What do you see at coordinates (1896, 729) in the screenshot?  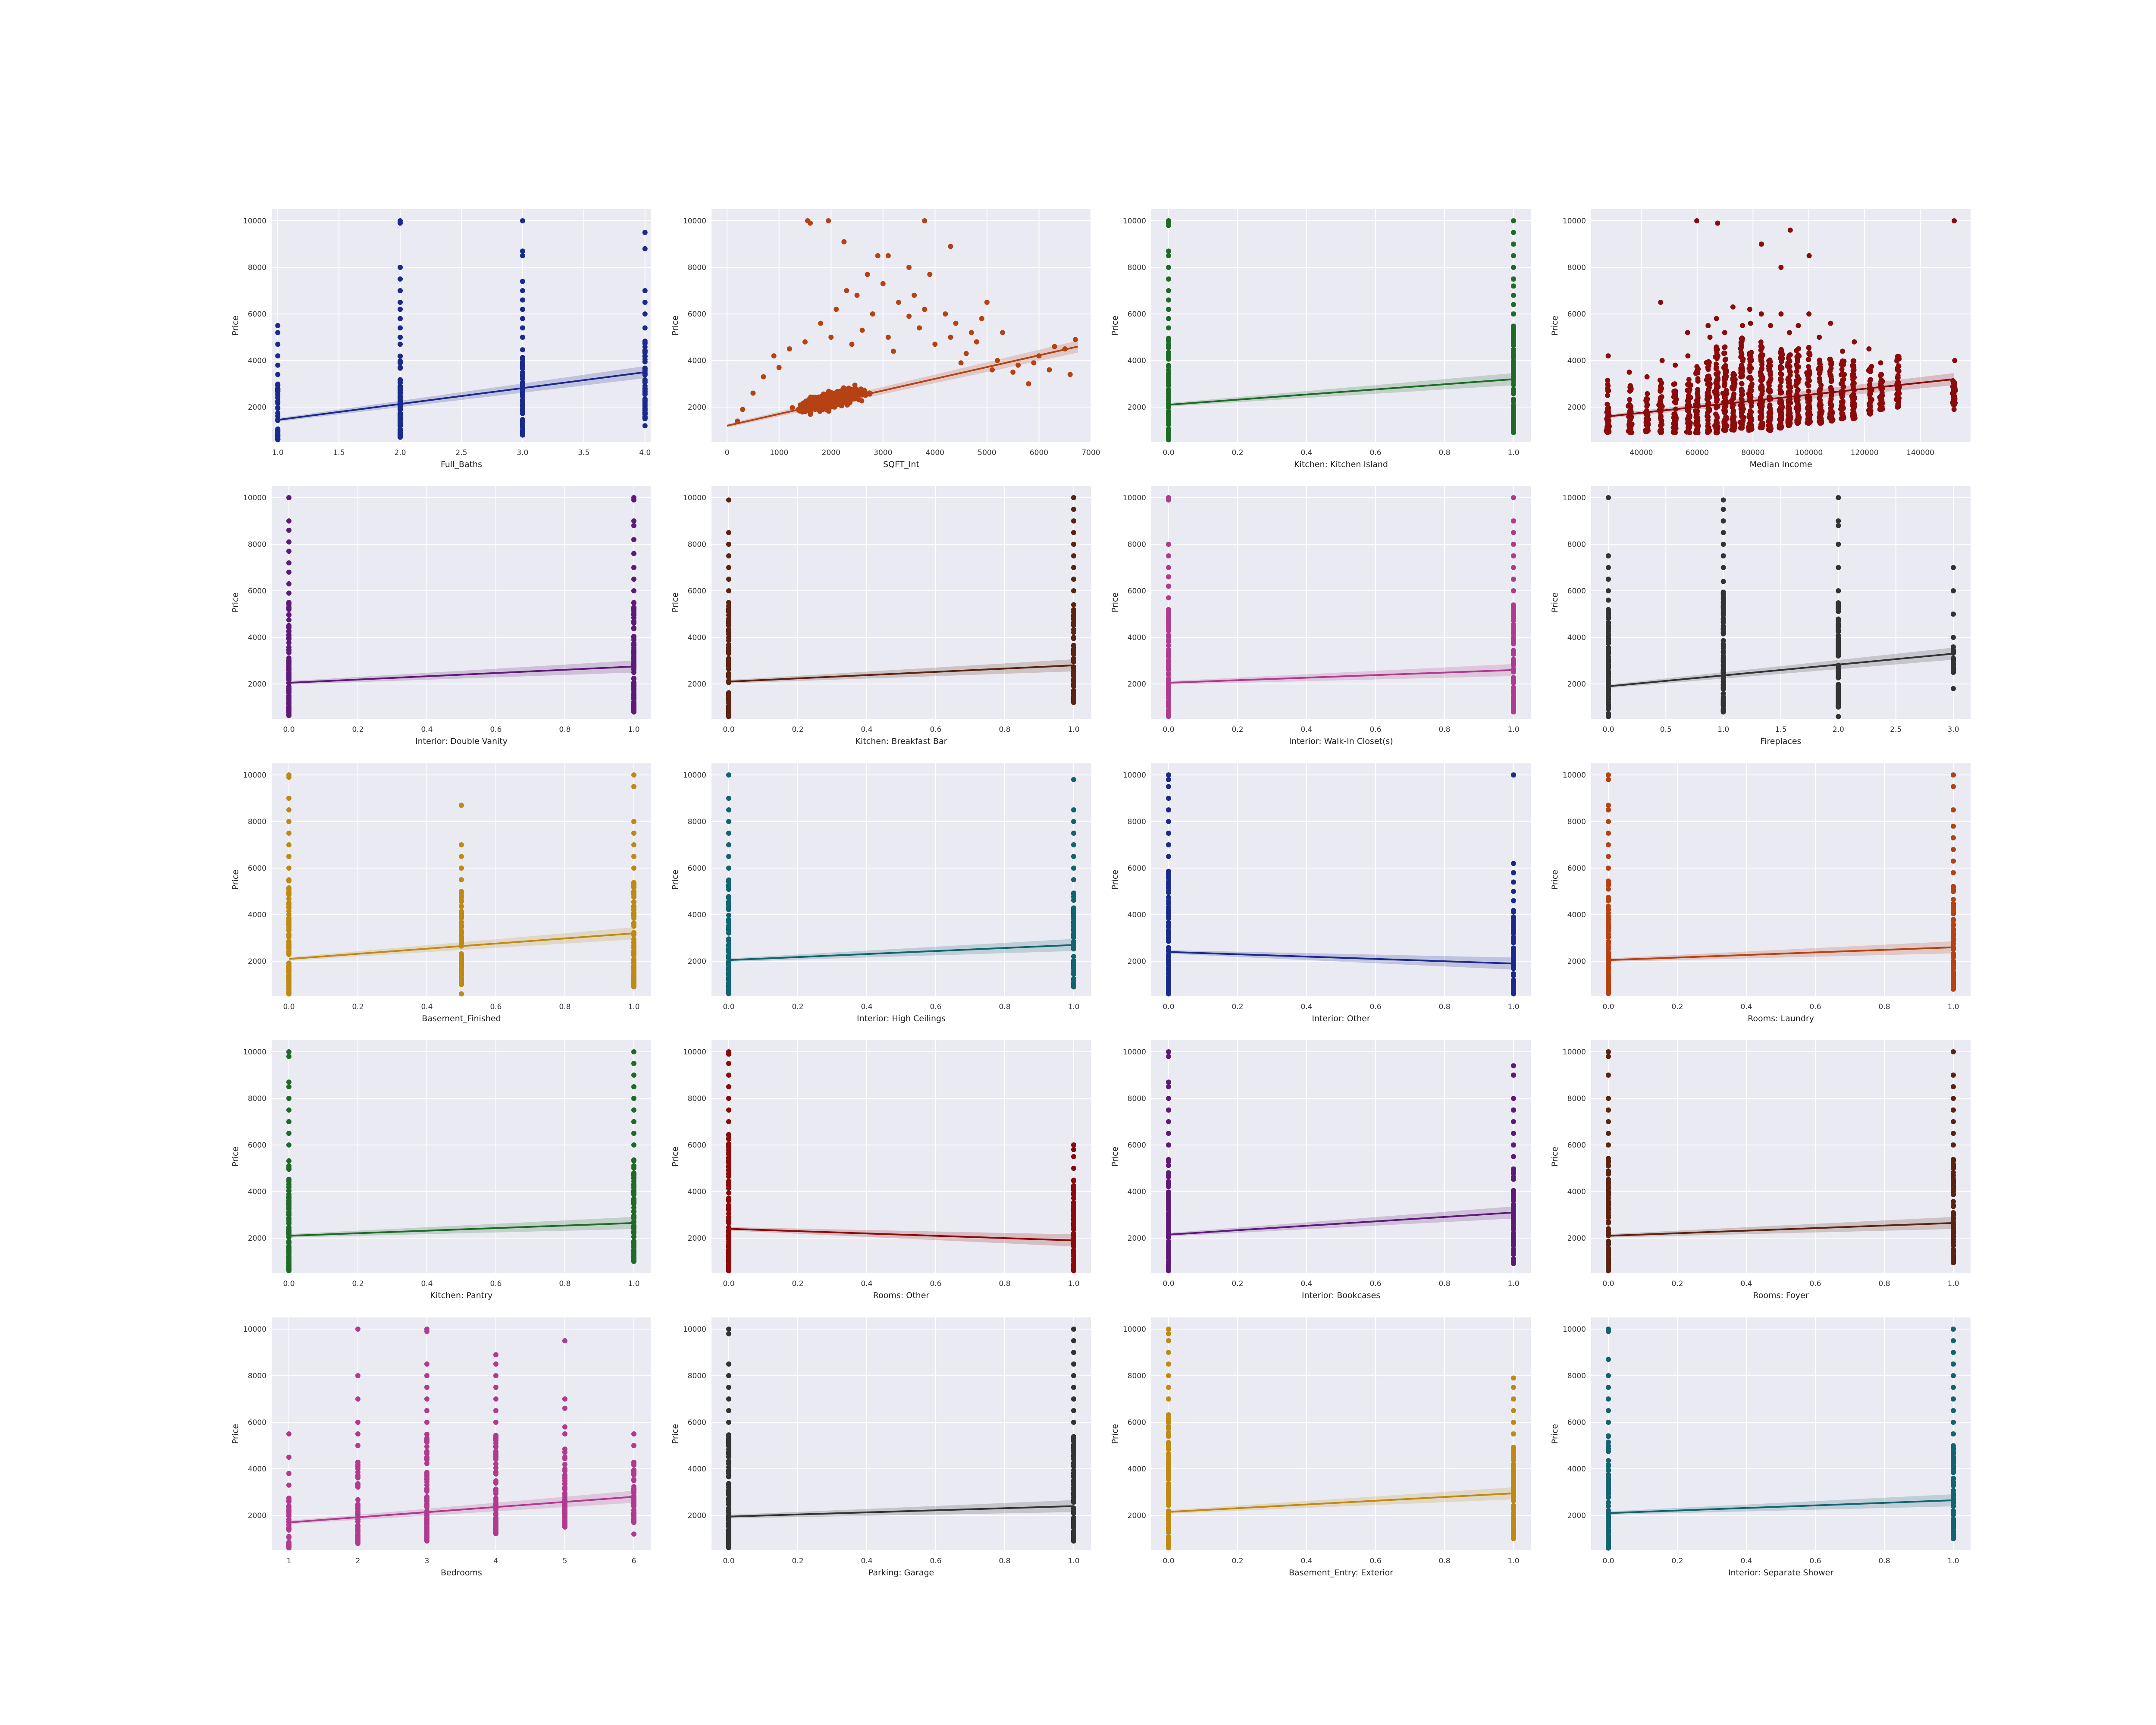 I see `x-tick-label: 2.5` at bounding box center [1896, 729].